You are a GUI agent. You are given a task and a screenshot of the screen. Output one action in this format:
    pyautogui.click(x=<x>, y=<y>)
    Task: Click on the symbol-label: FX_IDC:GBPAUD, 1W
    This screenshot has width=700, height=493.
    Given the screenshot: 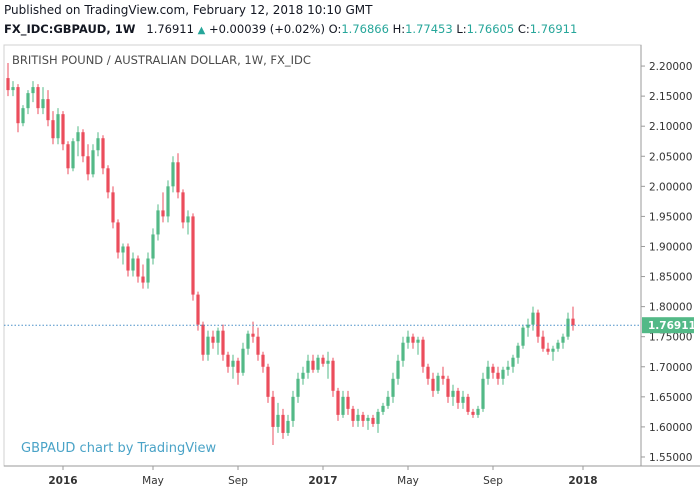 What is the action you would take?
    pyautogui.click(x=70, y=29)
    